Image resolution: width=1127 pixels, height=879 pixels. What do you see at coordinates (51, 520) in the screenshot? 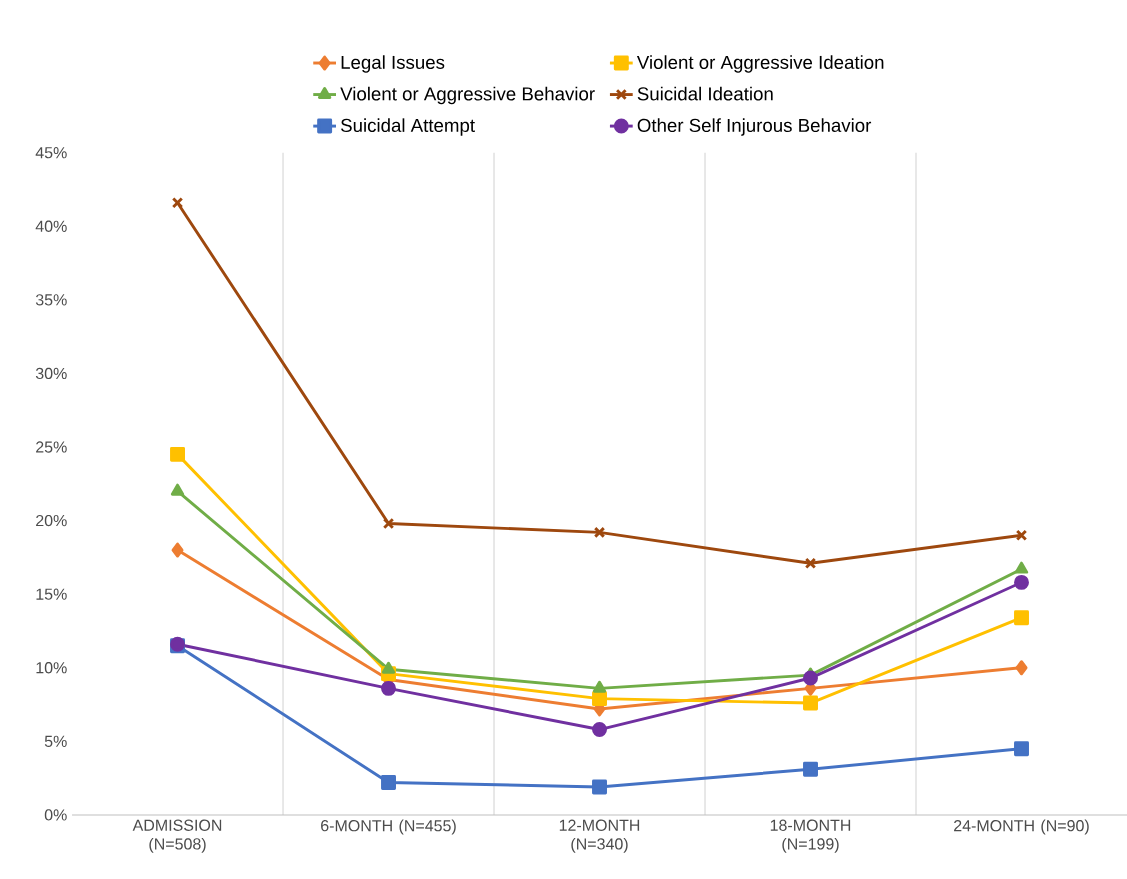
I see `y-tick-label: 20%` at bounding box center [51, 520].